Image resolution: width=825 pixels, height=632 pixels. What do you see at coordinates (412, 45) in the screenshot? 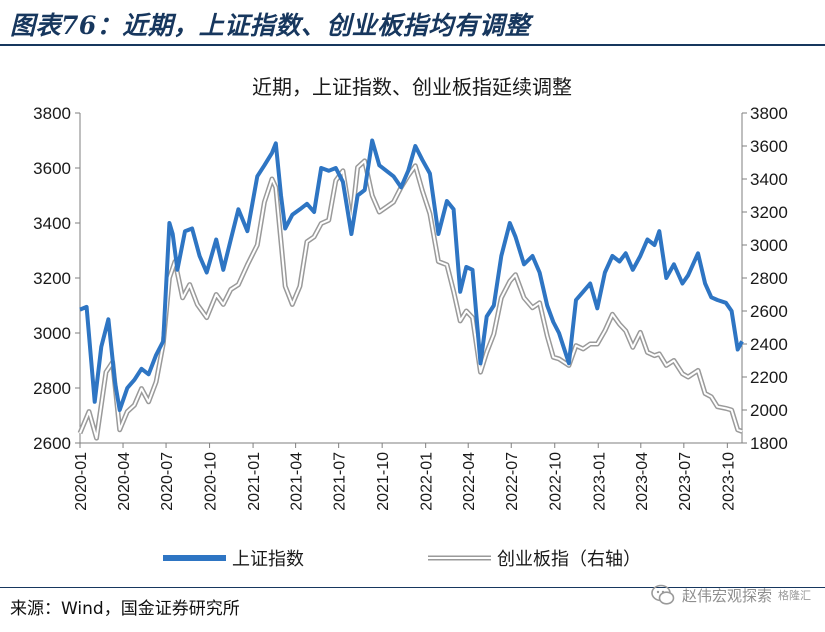
I see `title-underline` at bounding box center [412, 45].